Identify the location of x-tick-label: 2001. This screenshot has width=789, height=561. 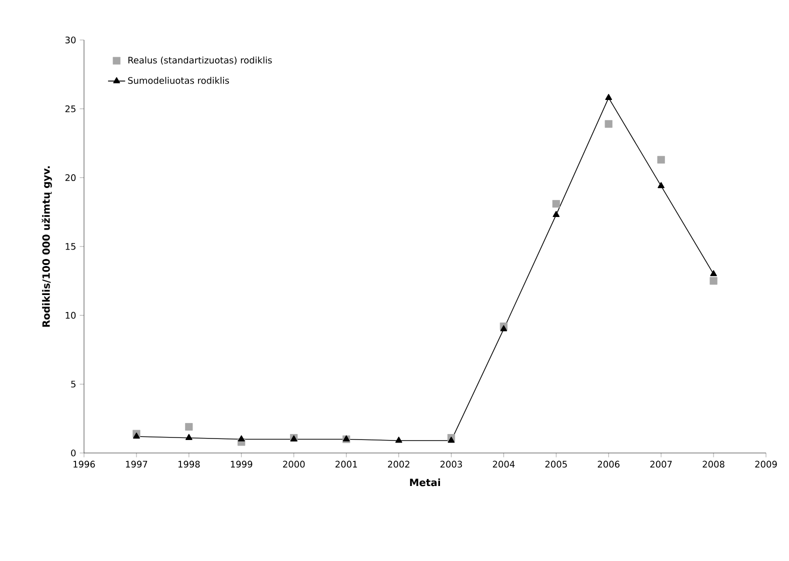
(346, 464).